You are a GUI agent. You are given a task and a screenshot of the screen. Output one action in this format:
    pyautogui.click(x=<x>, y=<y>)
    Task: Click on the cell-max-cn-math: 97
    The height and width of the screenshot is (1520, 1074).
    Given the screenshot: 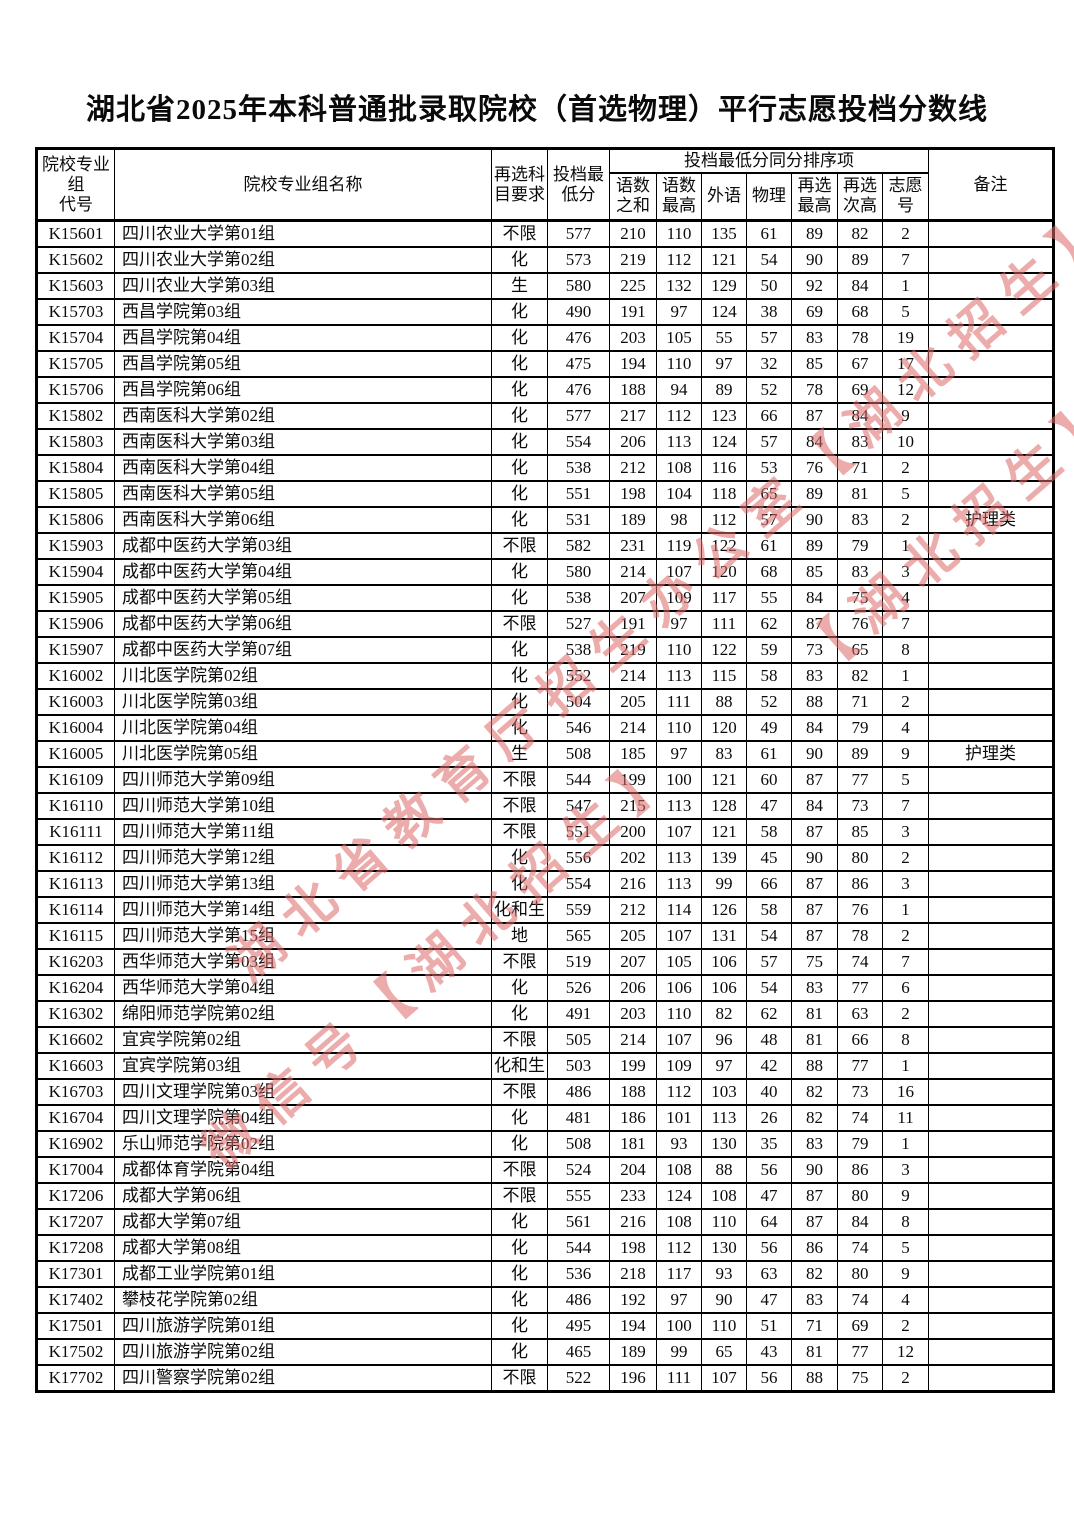 What is the action you would take?
    pyautogui.click(x=679, y=624)
    